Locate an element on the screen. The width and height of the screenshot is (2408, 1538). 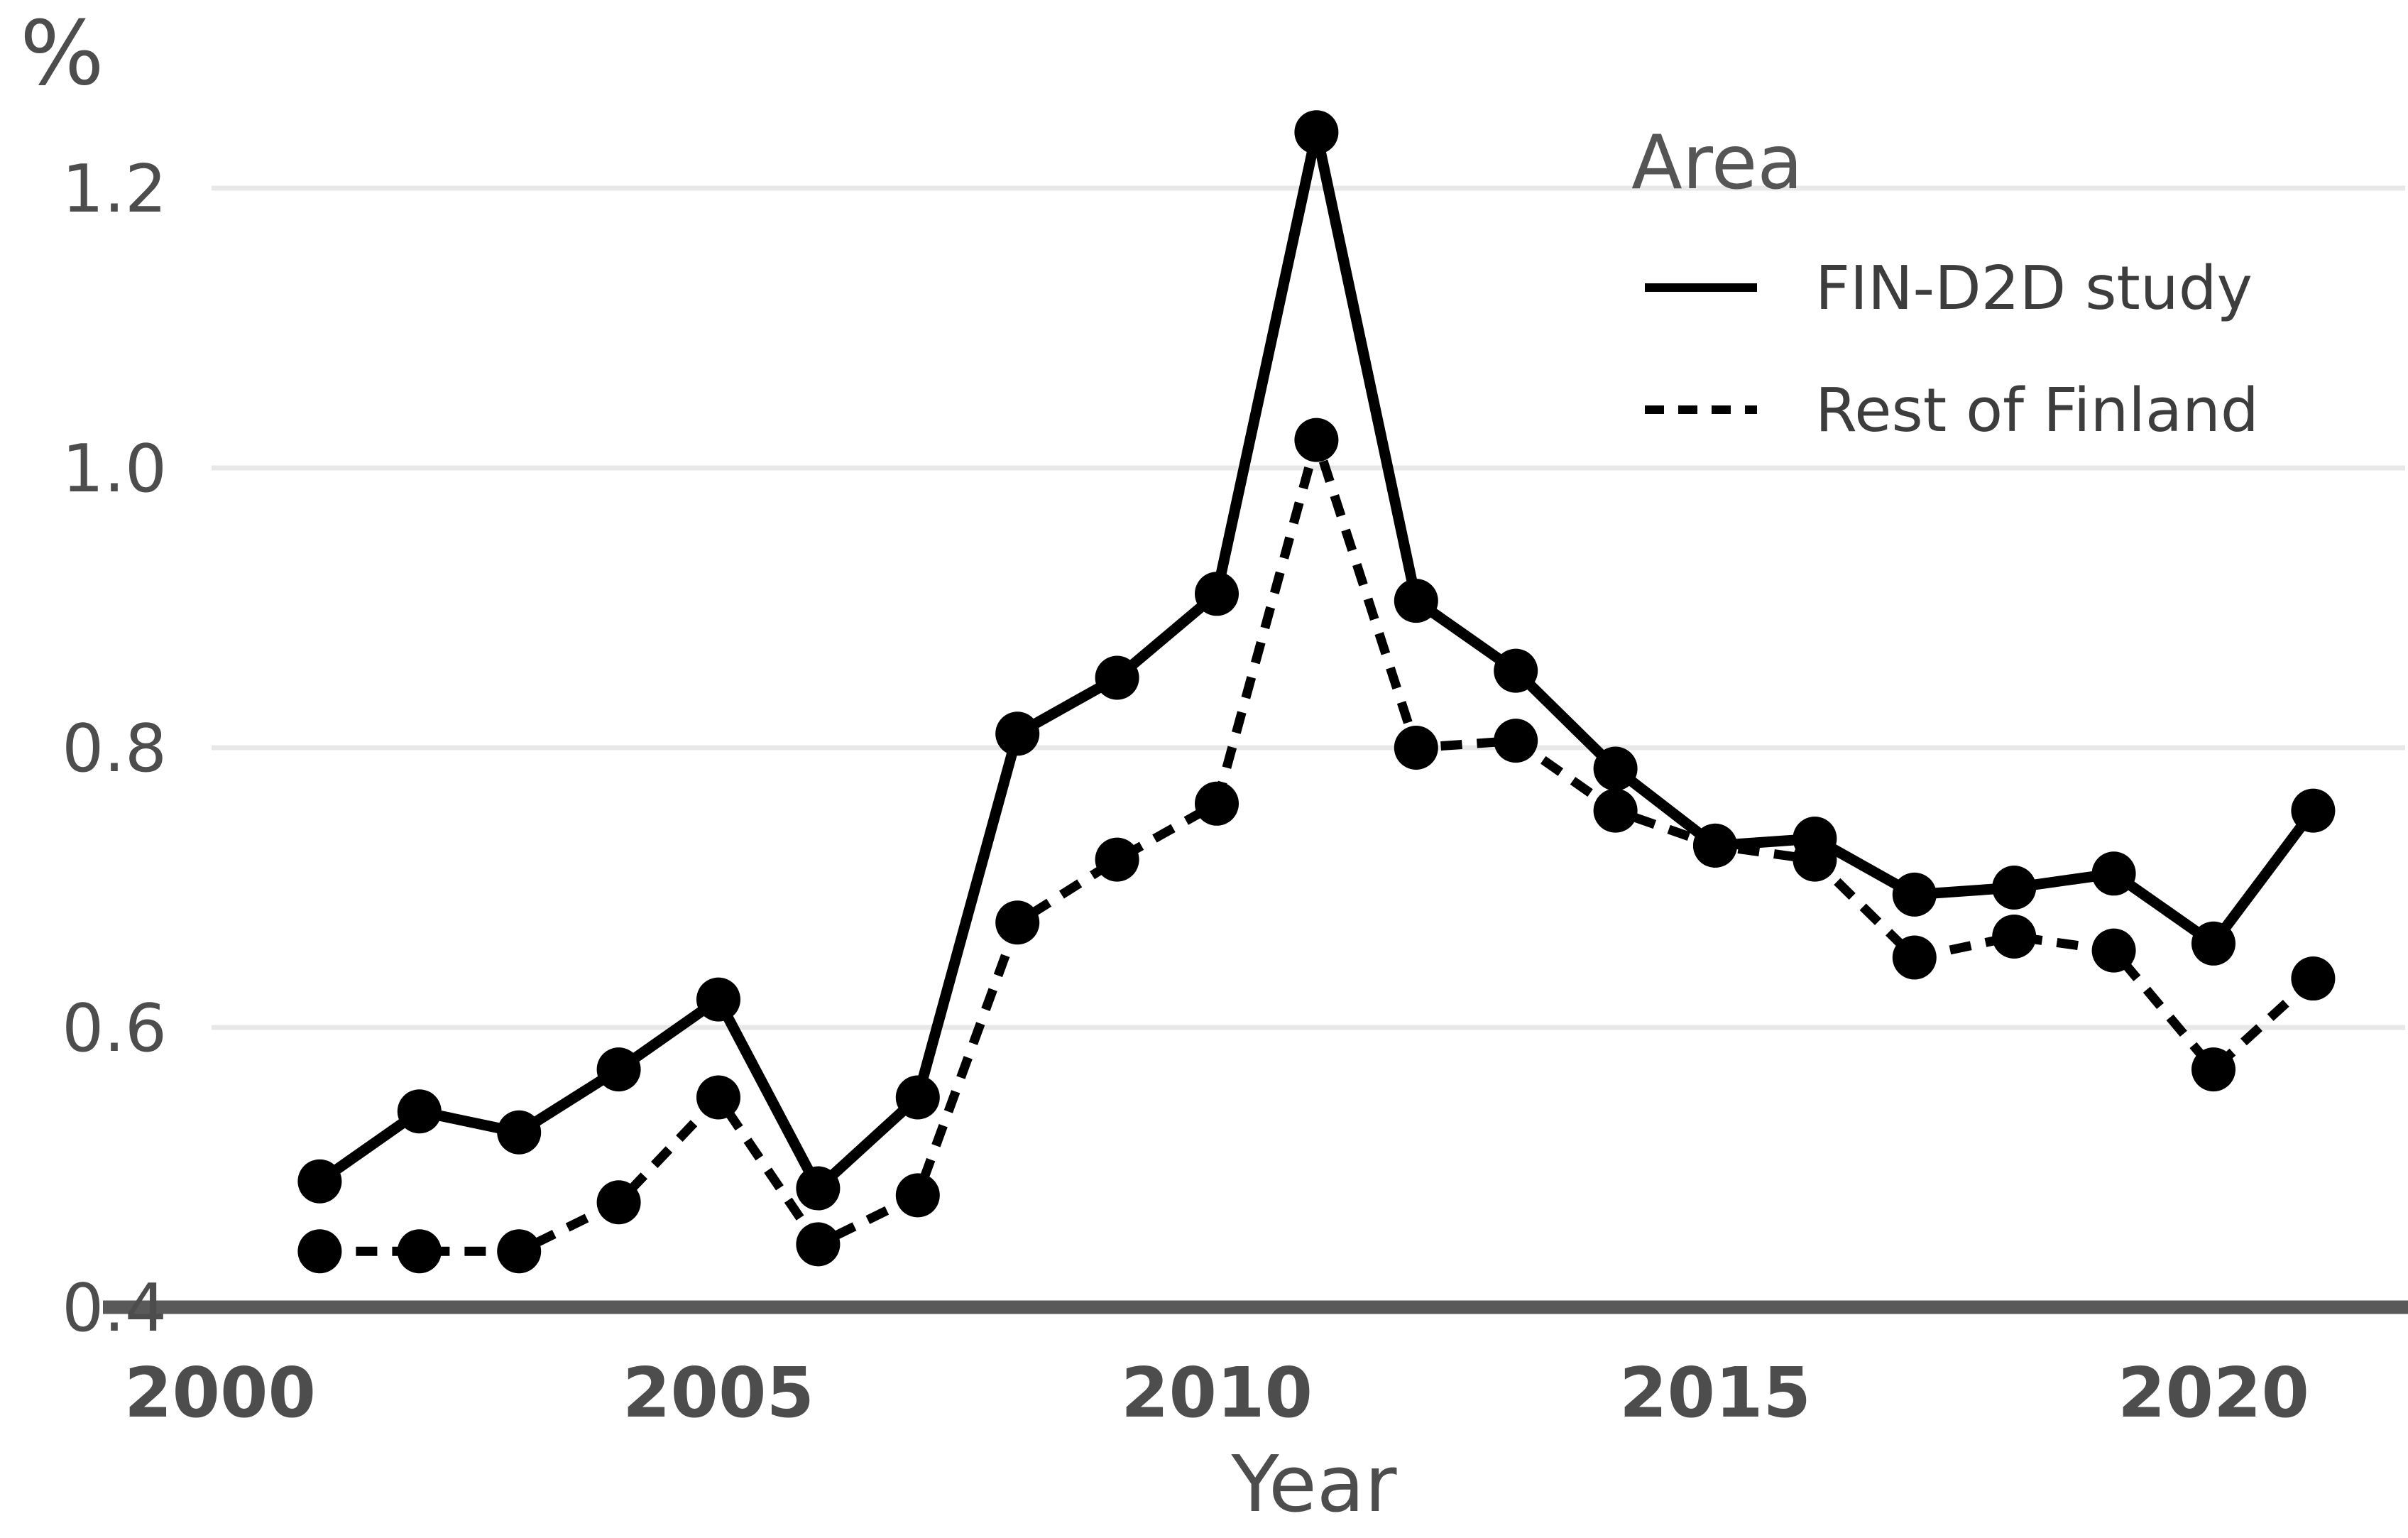
y-tick-label-0.6: 0.6 is located at coordinates (114, 1028).